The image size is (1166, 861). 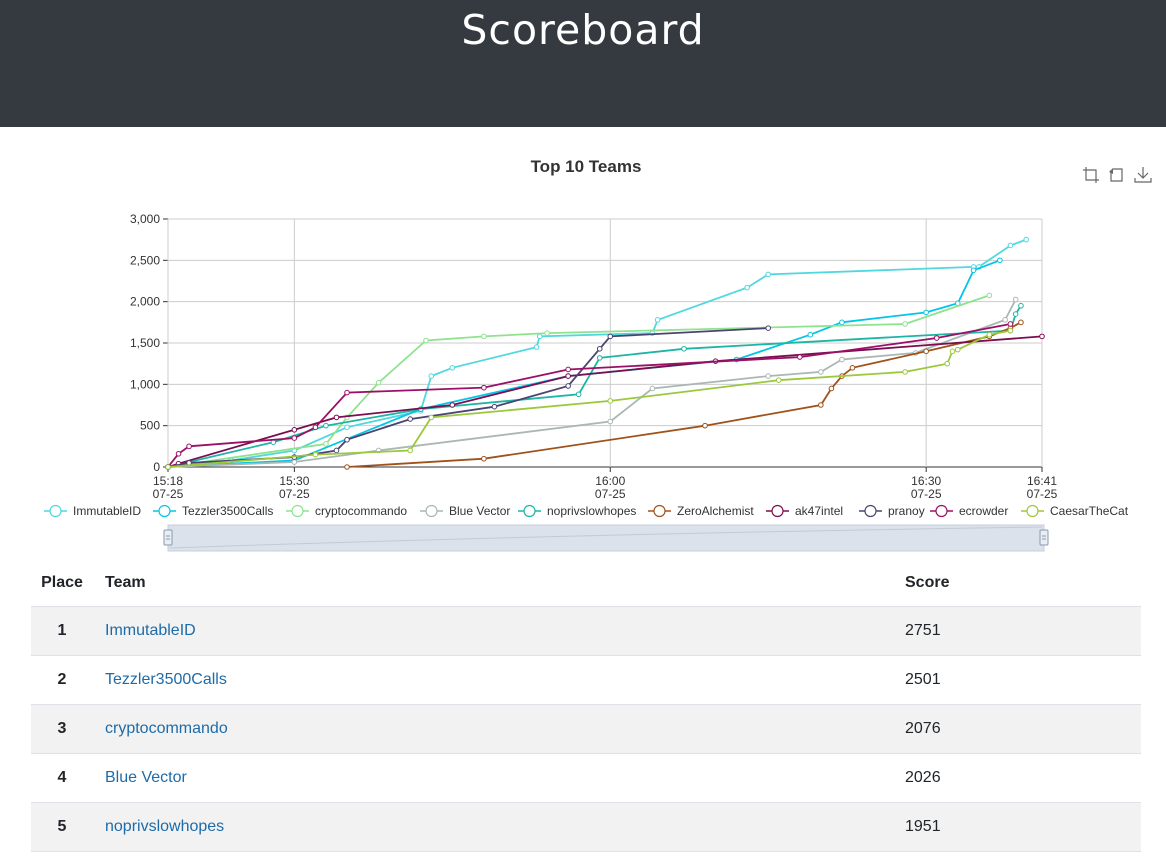 What do you see at coordinates (150, 630) in the screenshot?
I see `team-link: ImmutableID` at bounding box center [150, 630].